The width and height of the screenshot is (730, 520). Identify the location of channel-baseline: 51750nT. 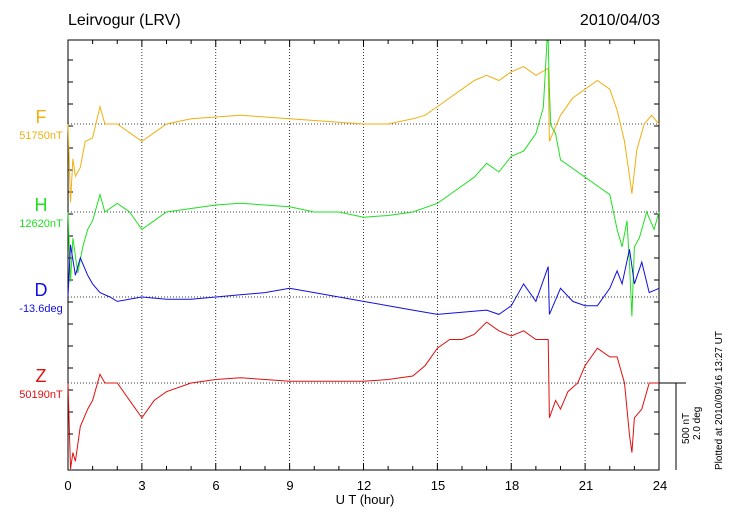
(41, 136).